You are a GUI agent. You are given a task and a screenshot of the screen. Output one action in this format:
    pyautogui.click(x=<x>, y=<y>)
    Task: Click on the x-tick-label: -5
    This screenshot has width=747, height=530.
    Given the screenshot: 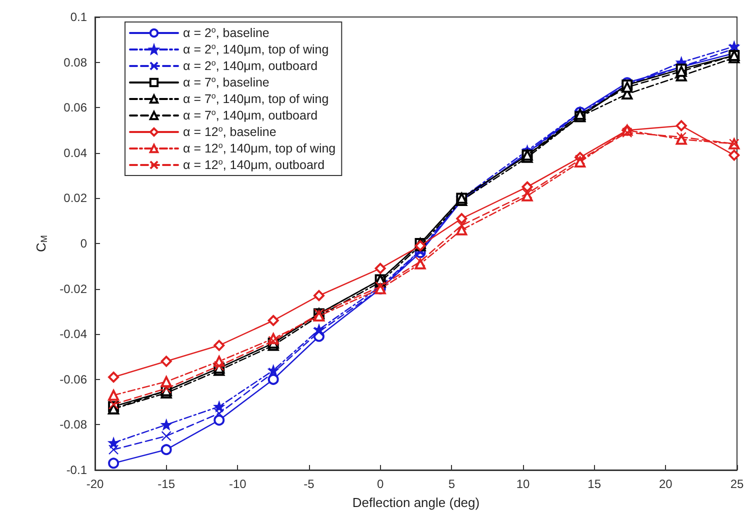 What is the action you would take?
    pyautogui.click(x=309, y=484)
    